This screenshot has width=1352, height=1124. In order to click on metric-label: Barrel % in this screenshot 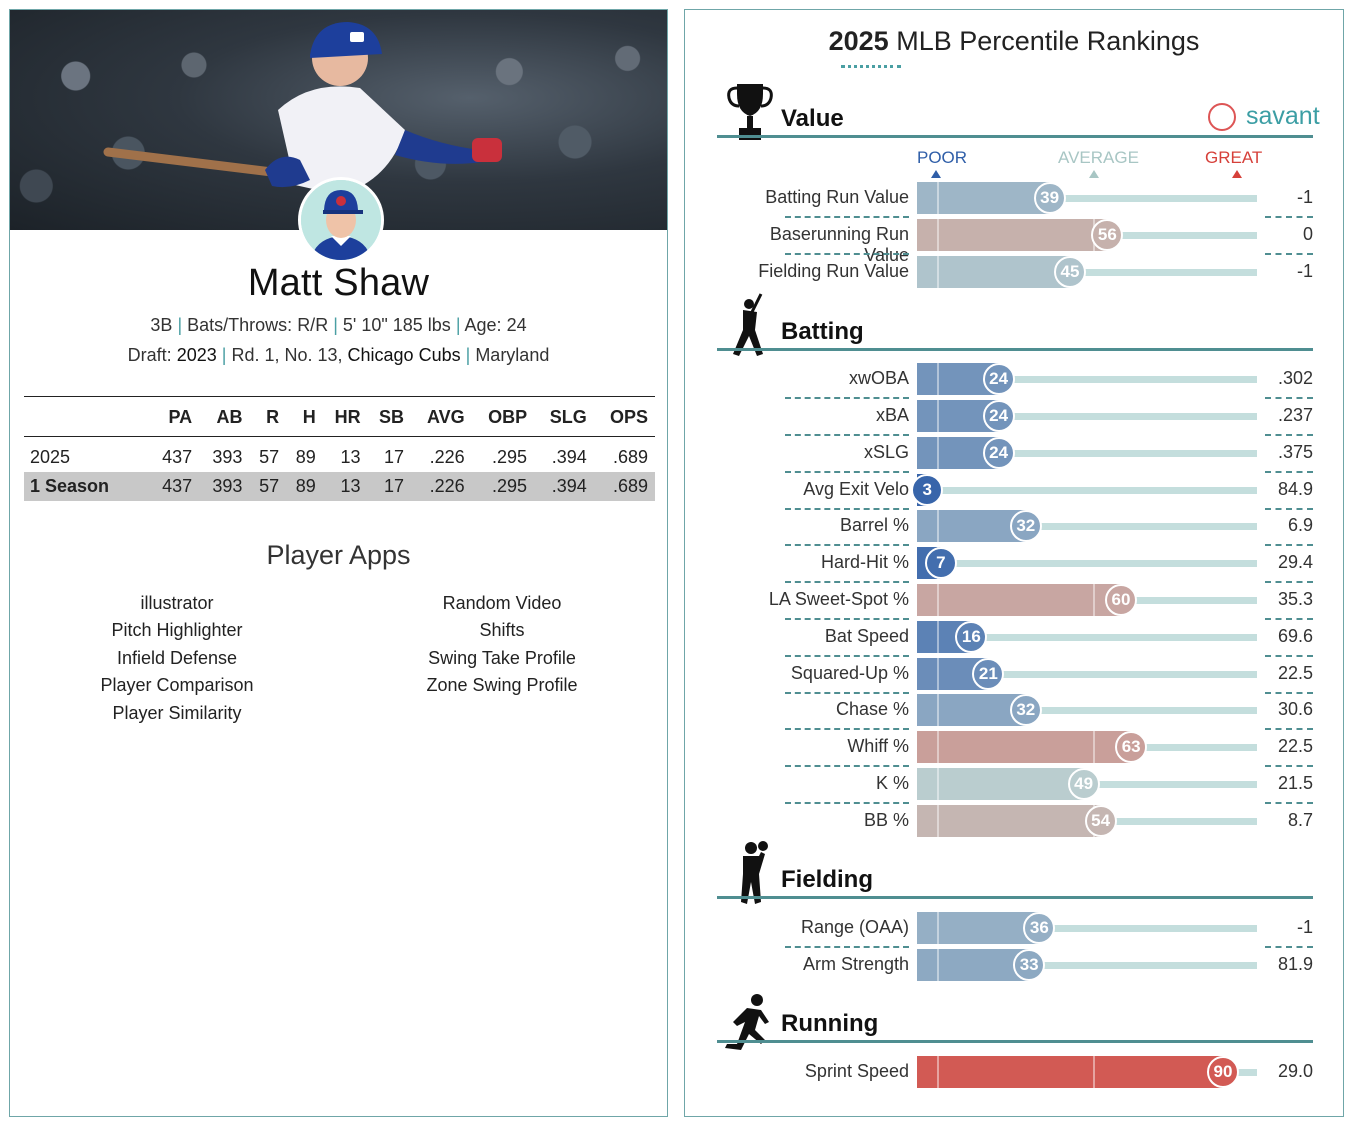, I will do `click(874, 525)`.